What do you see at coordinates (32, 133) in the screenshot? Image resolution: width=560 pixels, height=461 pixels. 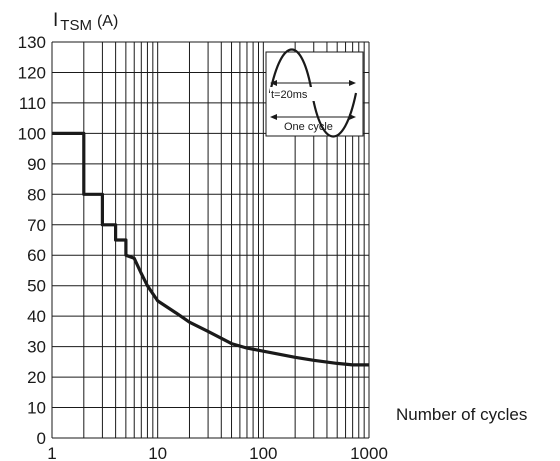 I see `y-tick-label: 100` at bounding box center [32, 133].